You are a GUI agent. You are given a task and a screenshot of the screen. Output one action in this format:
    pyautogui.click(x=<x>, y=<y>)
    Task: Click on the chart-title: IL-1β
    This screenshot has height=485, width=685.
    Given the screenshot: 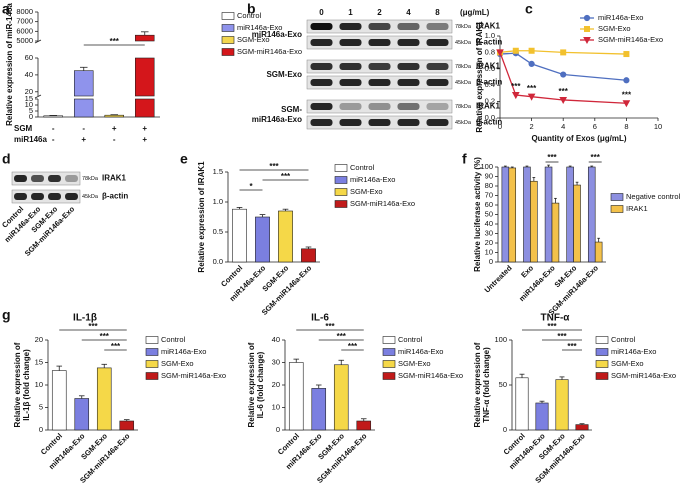 What is the action you would take?
    pyautogui.click(x=85, y=318)
    